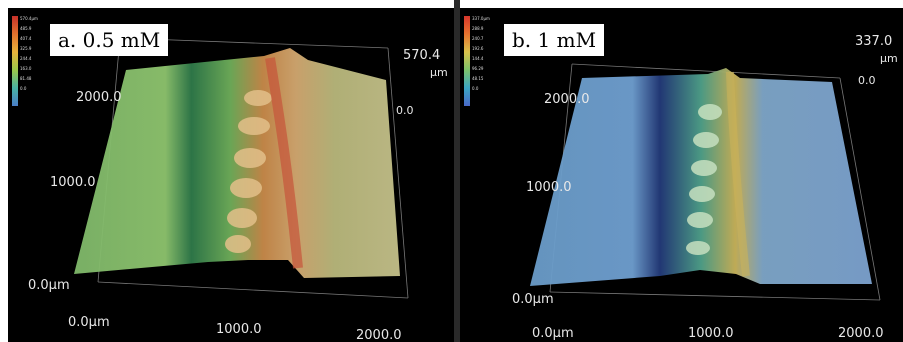 This screenshot has height=342, width=903. Describe the element at coordinates (422, 55) in the screenshot. I see `z-max-a: 570.4` at that location.